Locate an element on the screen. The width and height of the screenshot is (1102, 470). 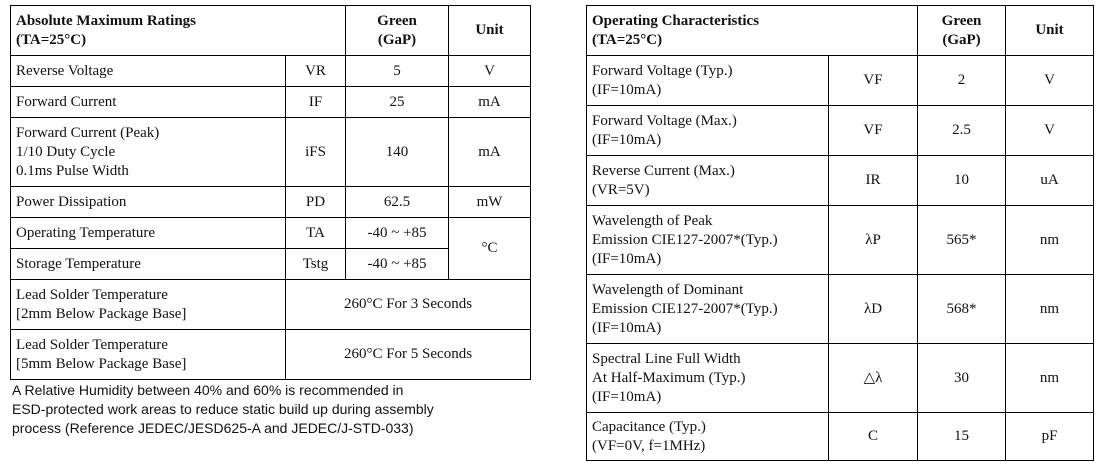
text-line: Power Dissipation is located at coordinates (71, 201).